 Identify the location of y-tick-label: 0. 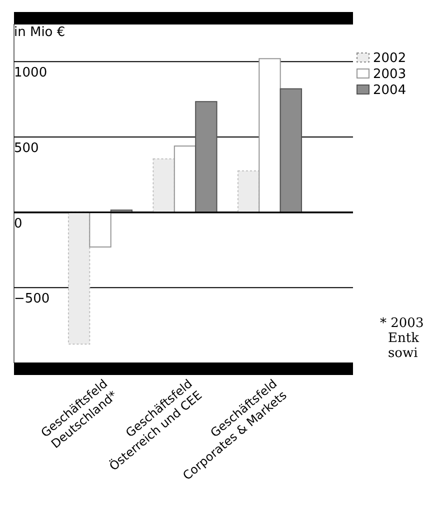
(18, 224).